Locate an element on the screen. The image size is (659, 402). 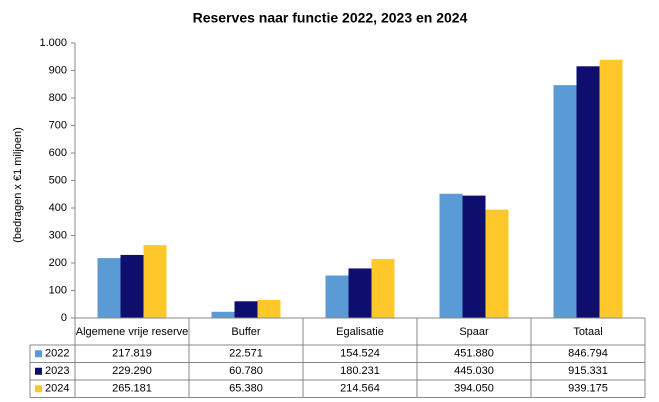
chart-title: Reserves naar functie 2022, 2023 en 2024 is located at coordinates (330, 18).